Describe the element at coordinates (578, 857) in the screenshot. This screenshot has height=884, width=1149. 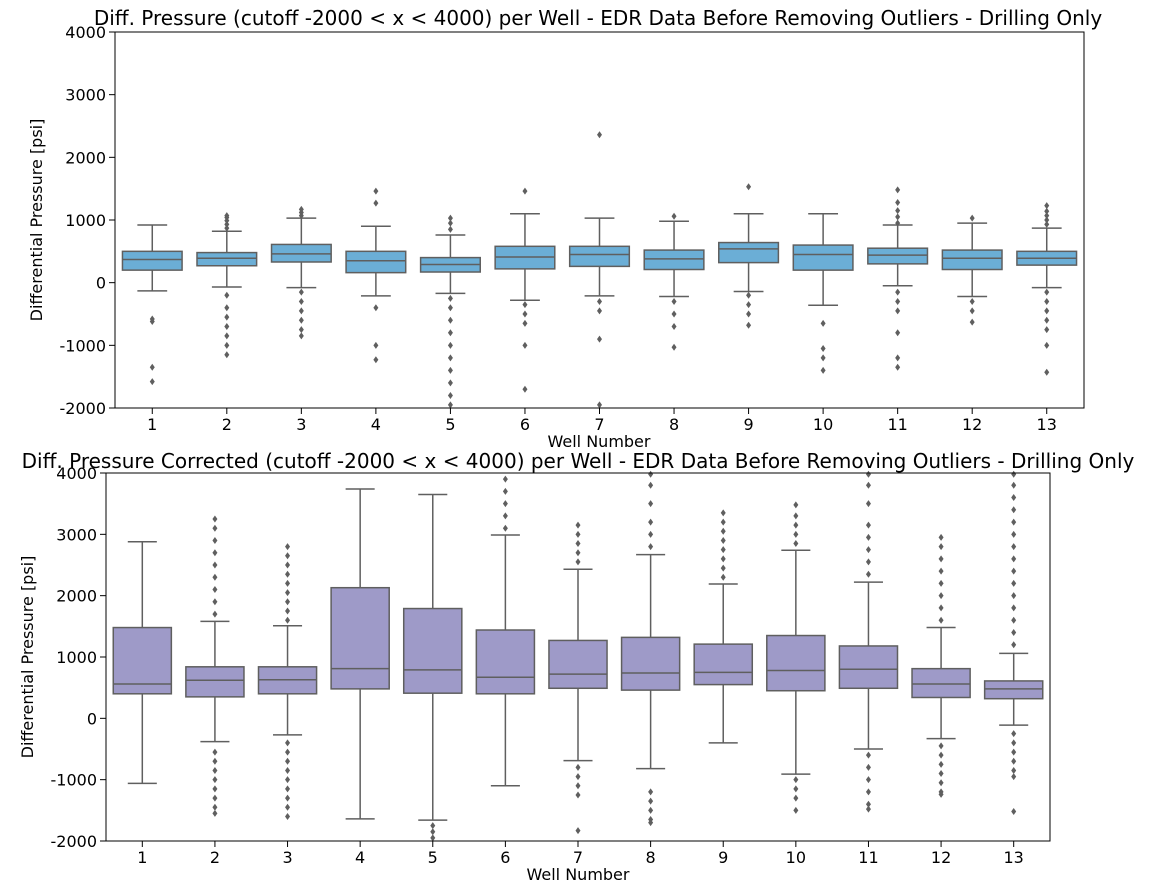
I see `chart-2-x-tick-label: 7` at that location.